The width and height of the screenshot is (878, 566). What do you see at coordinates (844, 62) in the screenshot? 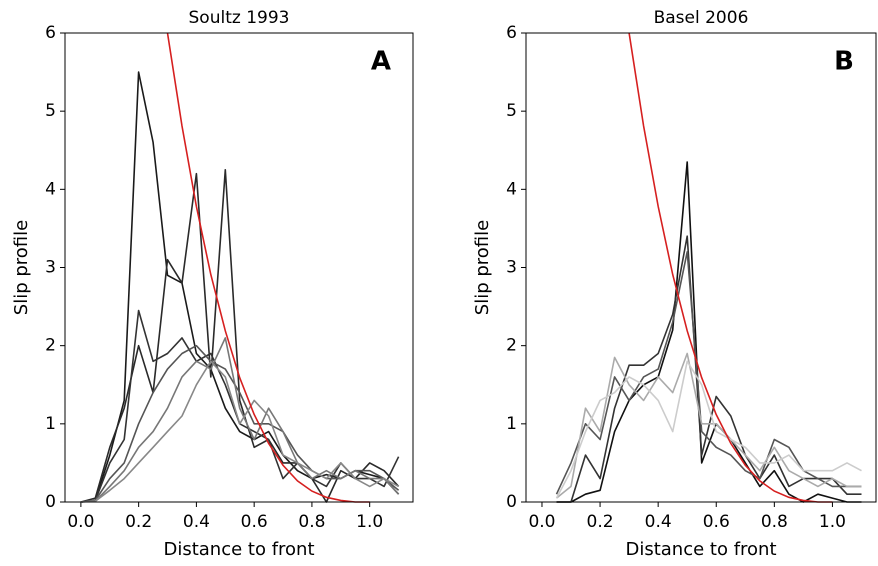
I see `panel-label: B` at bounding box center [844, 62].